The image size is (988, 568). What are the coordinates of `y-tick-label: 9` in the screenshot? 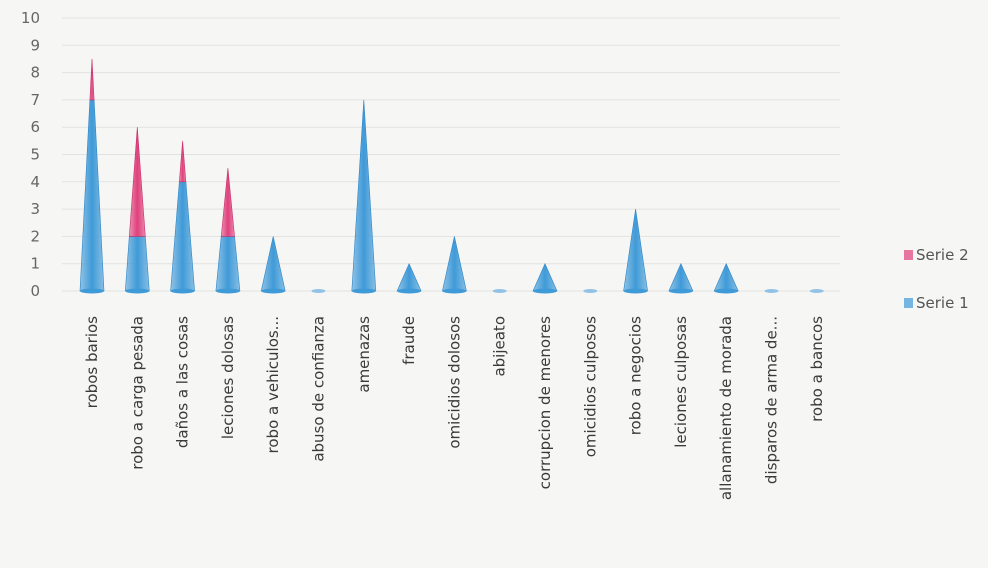 It's located at (35, 45).